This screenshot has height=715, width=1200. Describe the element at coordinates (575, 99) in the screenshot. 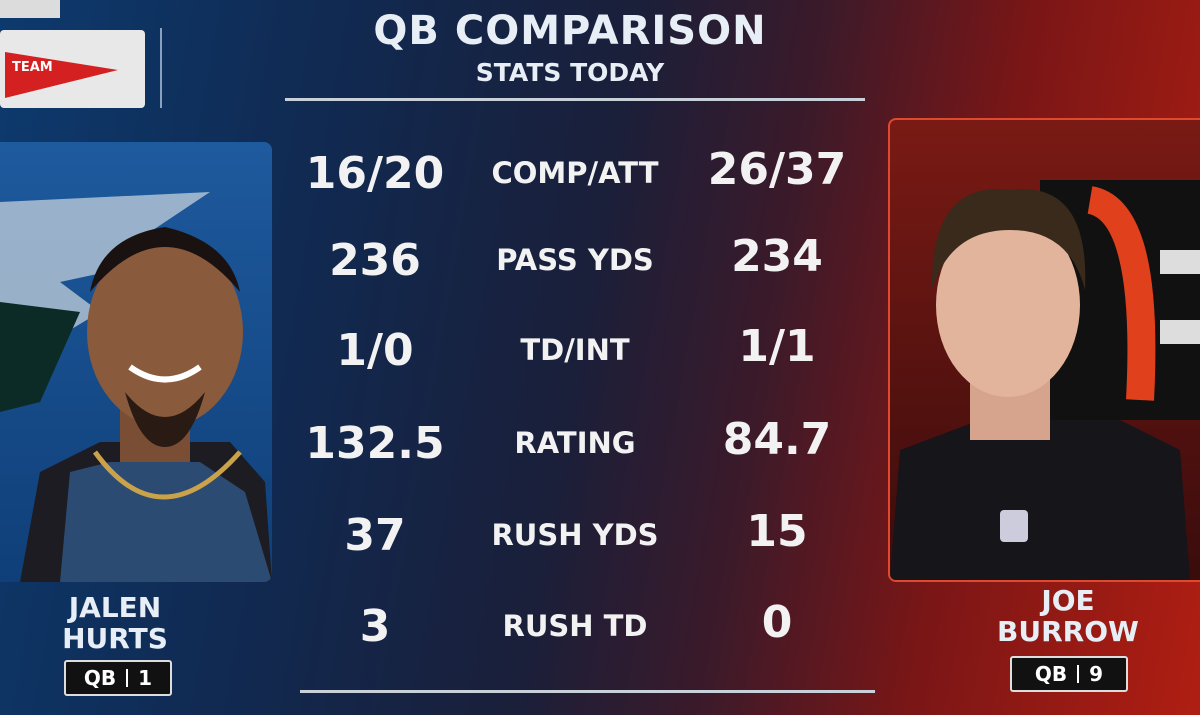

I see `top-rule` at that location.